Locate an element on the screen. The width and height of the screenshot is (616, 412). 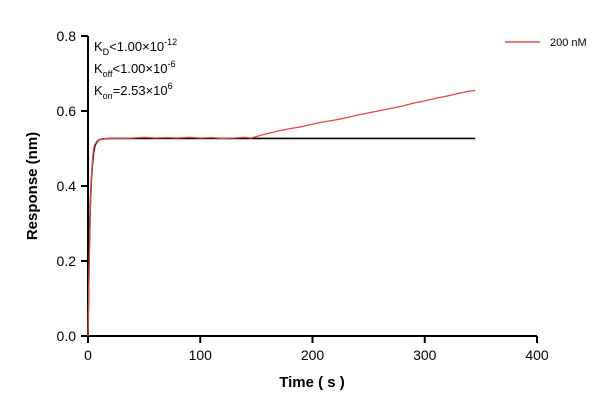
legend: 200 nM is located at coordinates (546, 43).